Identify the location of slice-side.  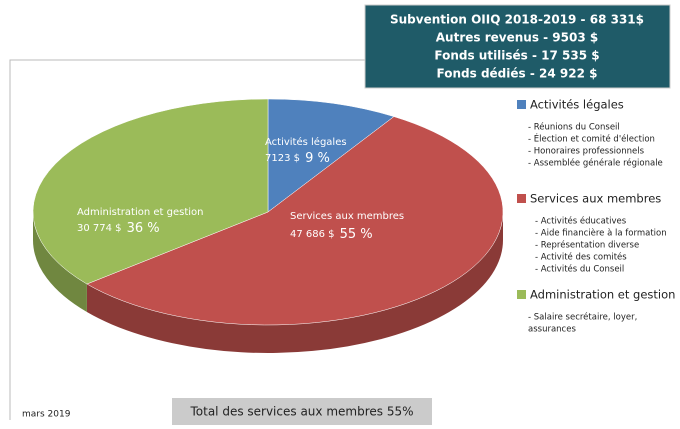
(60, 262).